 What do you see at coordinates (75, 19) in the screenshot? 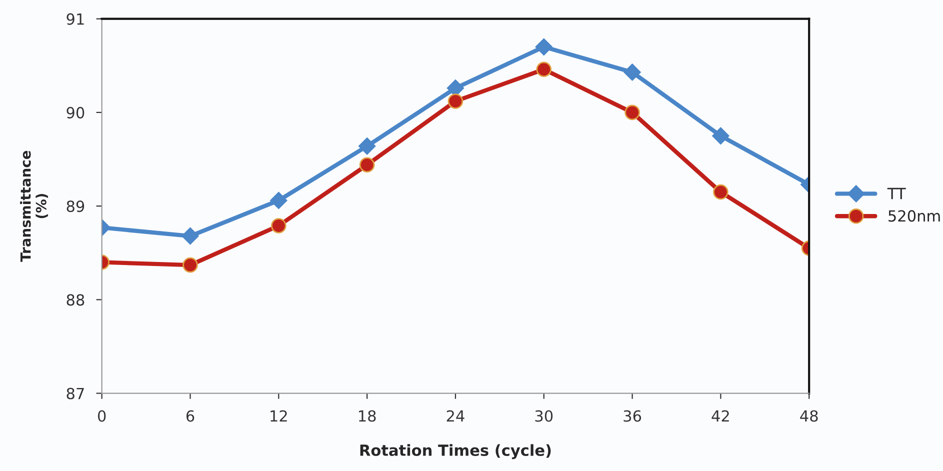
I see `y-tick-label: 91` at bounding box center [75, 19].